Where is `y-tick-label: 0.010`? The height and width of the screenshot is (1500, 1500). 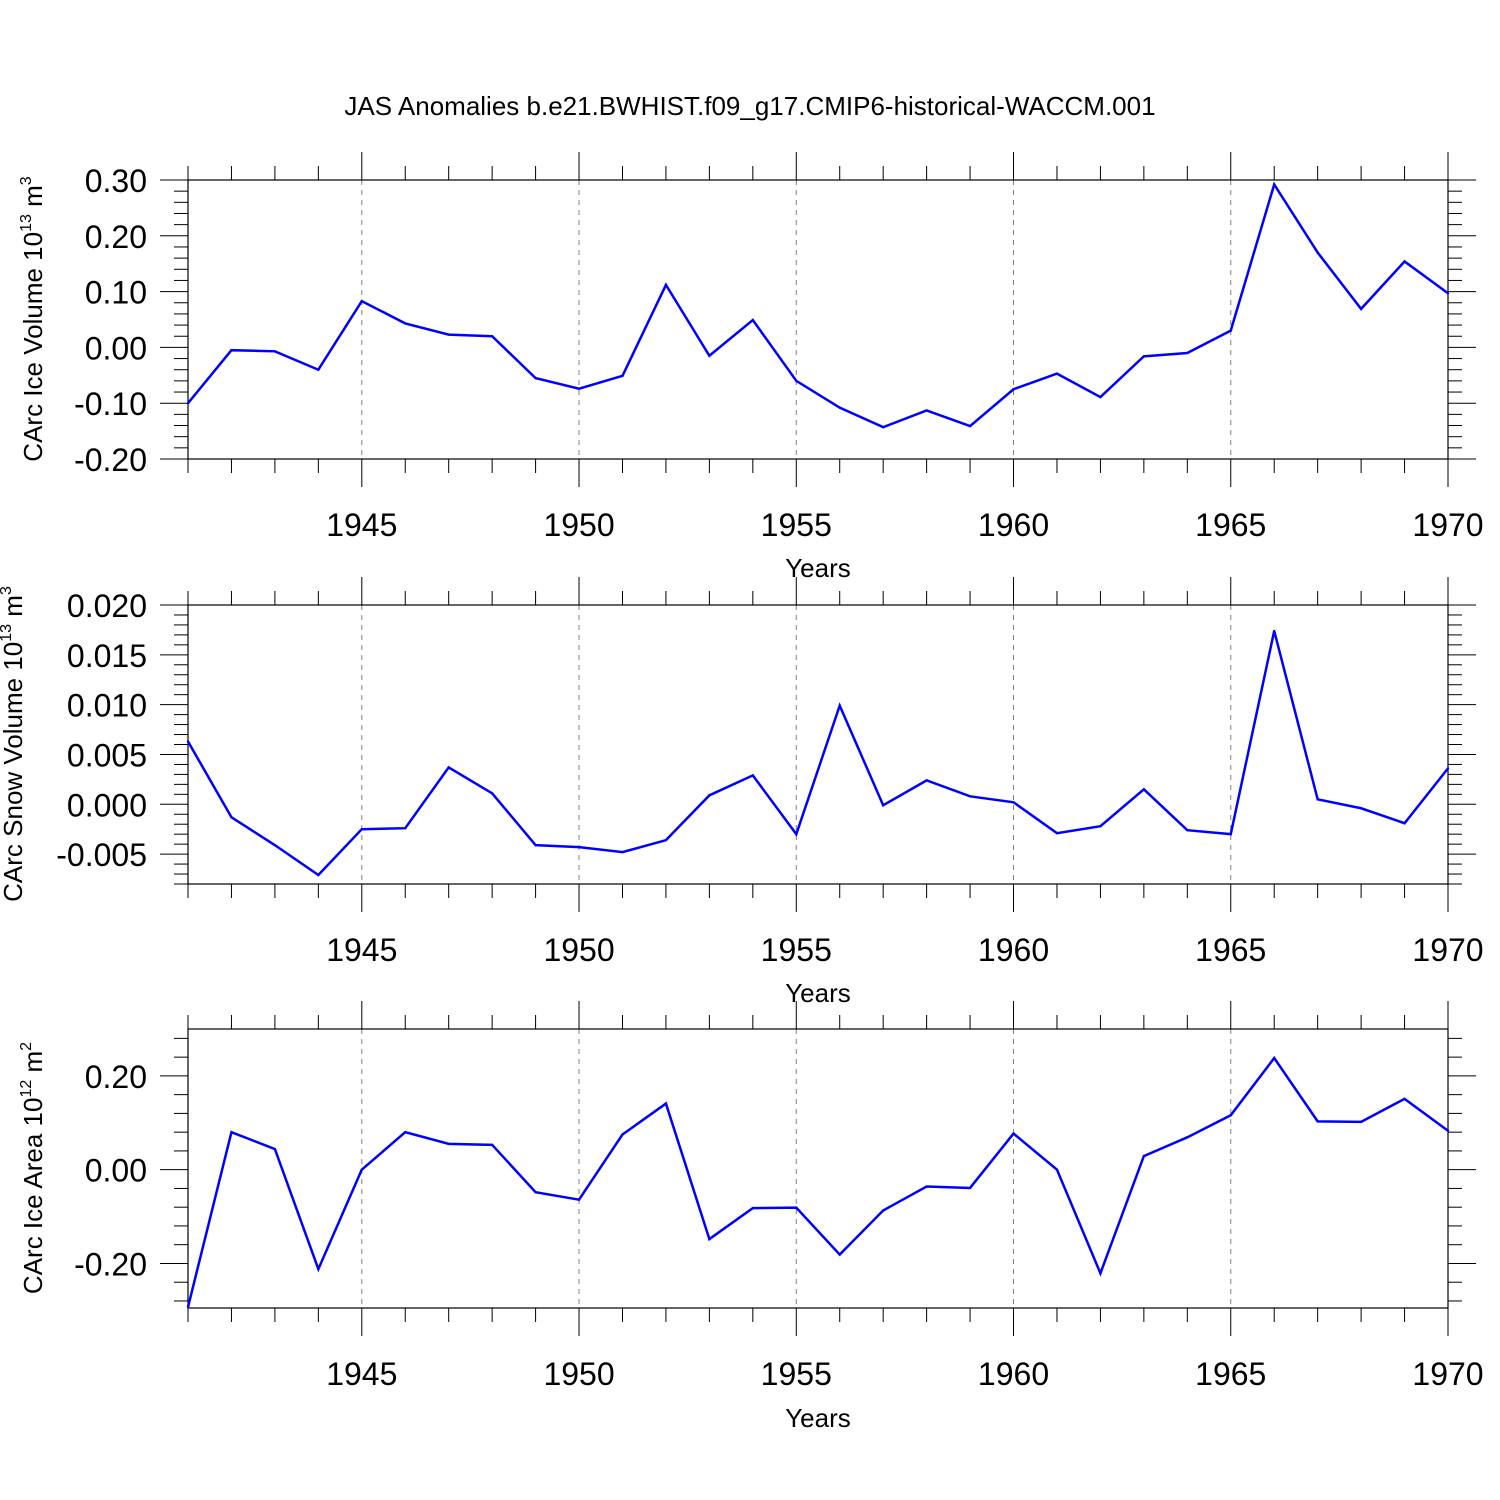 y-tick-label: 0.010 is located at coordinates (107, 706).